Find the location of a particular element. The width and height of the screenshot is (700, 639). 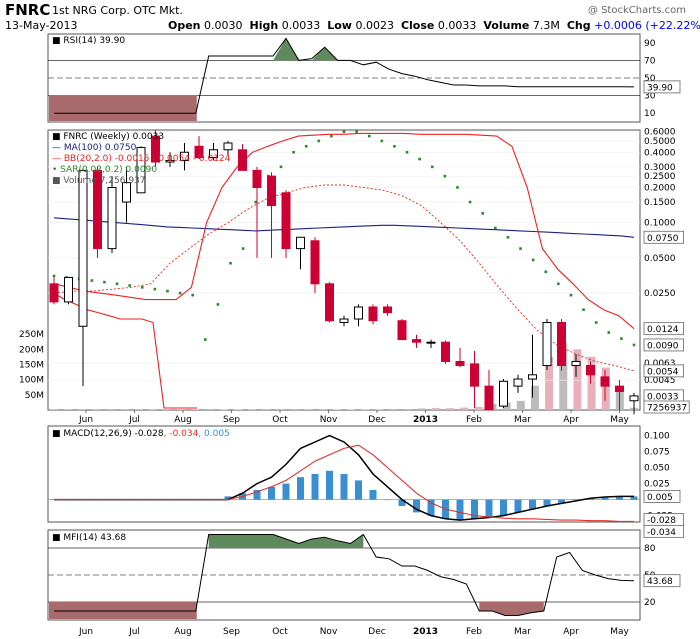

month-label: 2013 is located at coordinates (425, 420).